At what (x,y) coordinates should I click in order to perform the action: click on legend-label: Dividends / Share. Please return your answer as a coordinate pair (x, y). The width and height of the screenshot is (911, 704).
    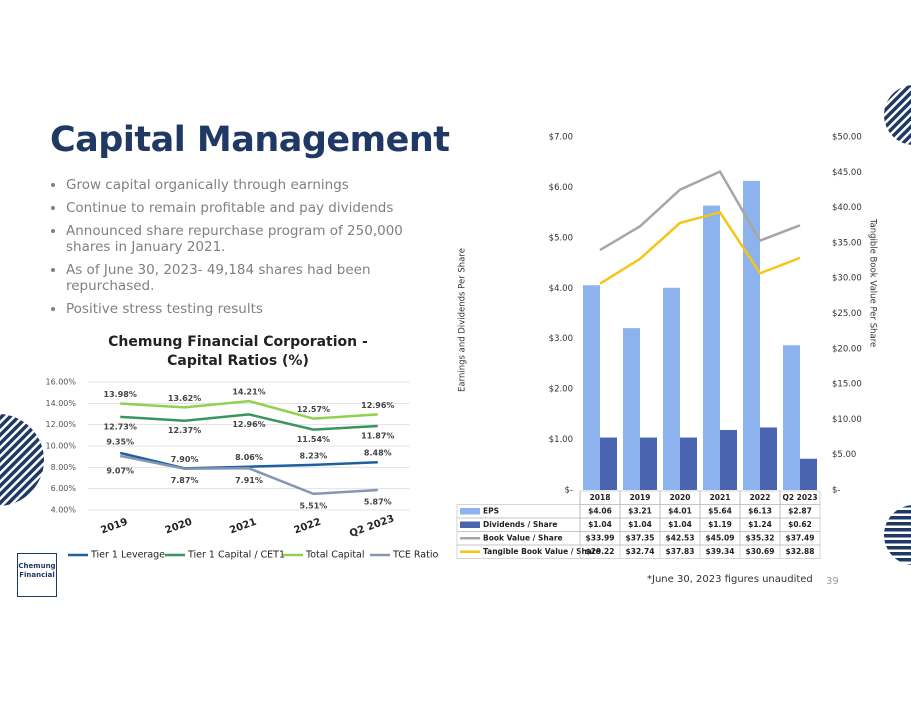
    Looking at the image, I should click on (520, 524).